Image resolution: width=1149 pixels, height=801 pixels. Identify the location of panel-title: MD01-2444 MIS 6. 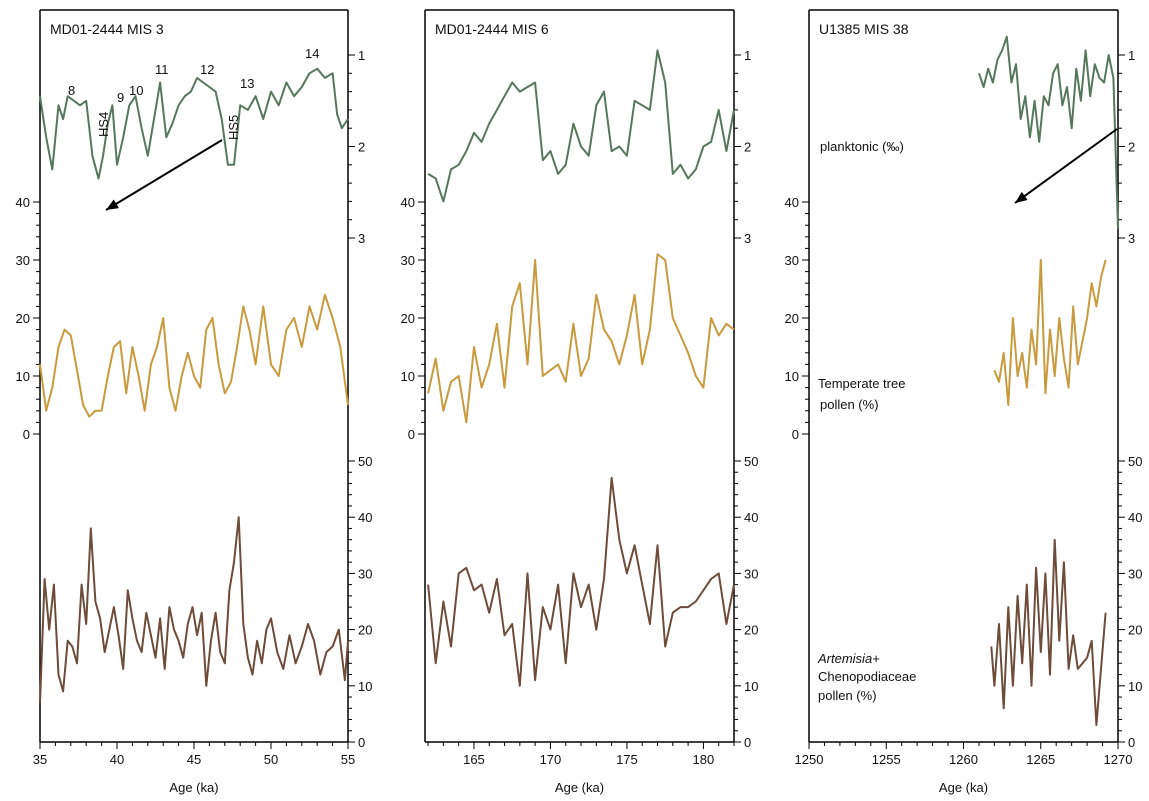
(492, 29).